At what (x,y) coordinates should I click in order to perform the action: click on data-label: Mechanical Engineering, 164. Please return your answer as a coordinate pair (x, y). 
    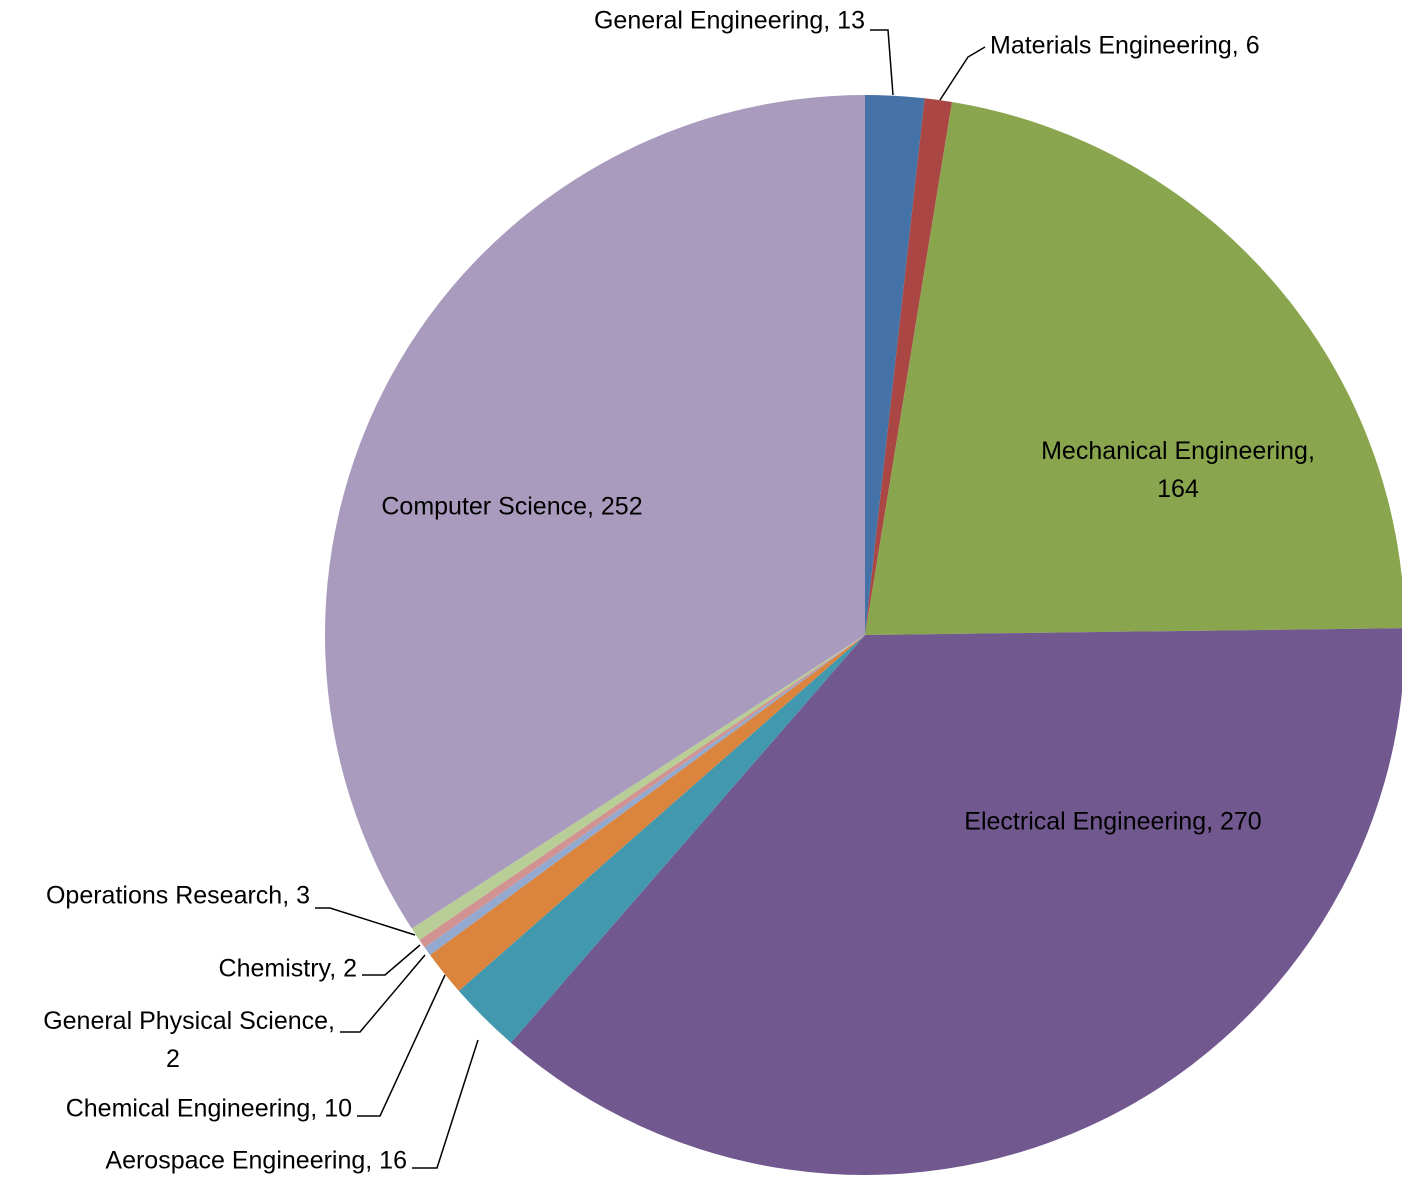
    Looking at the image, I should click on (1178, 470).